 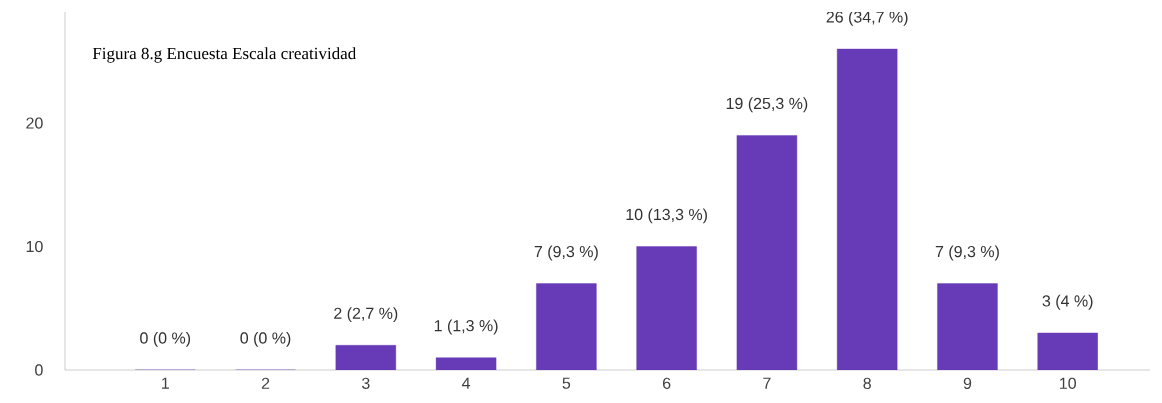 What do you see at coordinates (466, 383) in the screenshot?
I see `x-tick-label: 4` at bounding box center [466, 383].